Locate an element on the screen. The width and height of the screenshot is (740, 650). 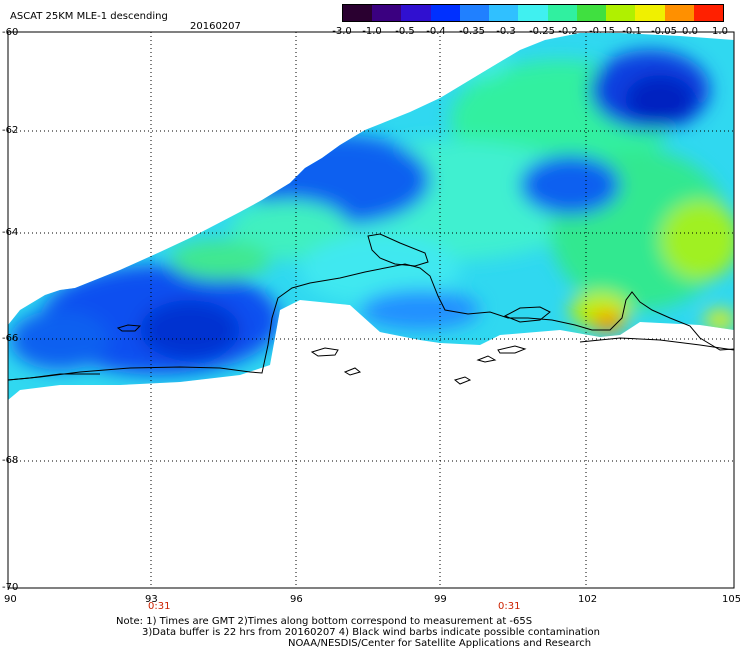
lat-label: -64 is located at coordinates (10, 232).